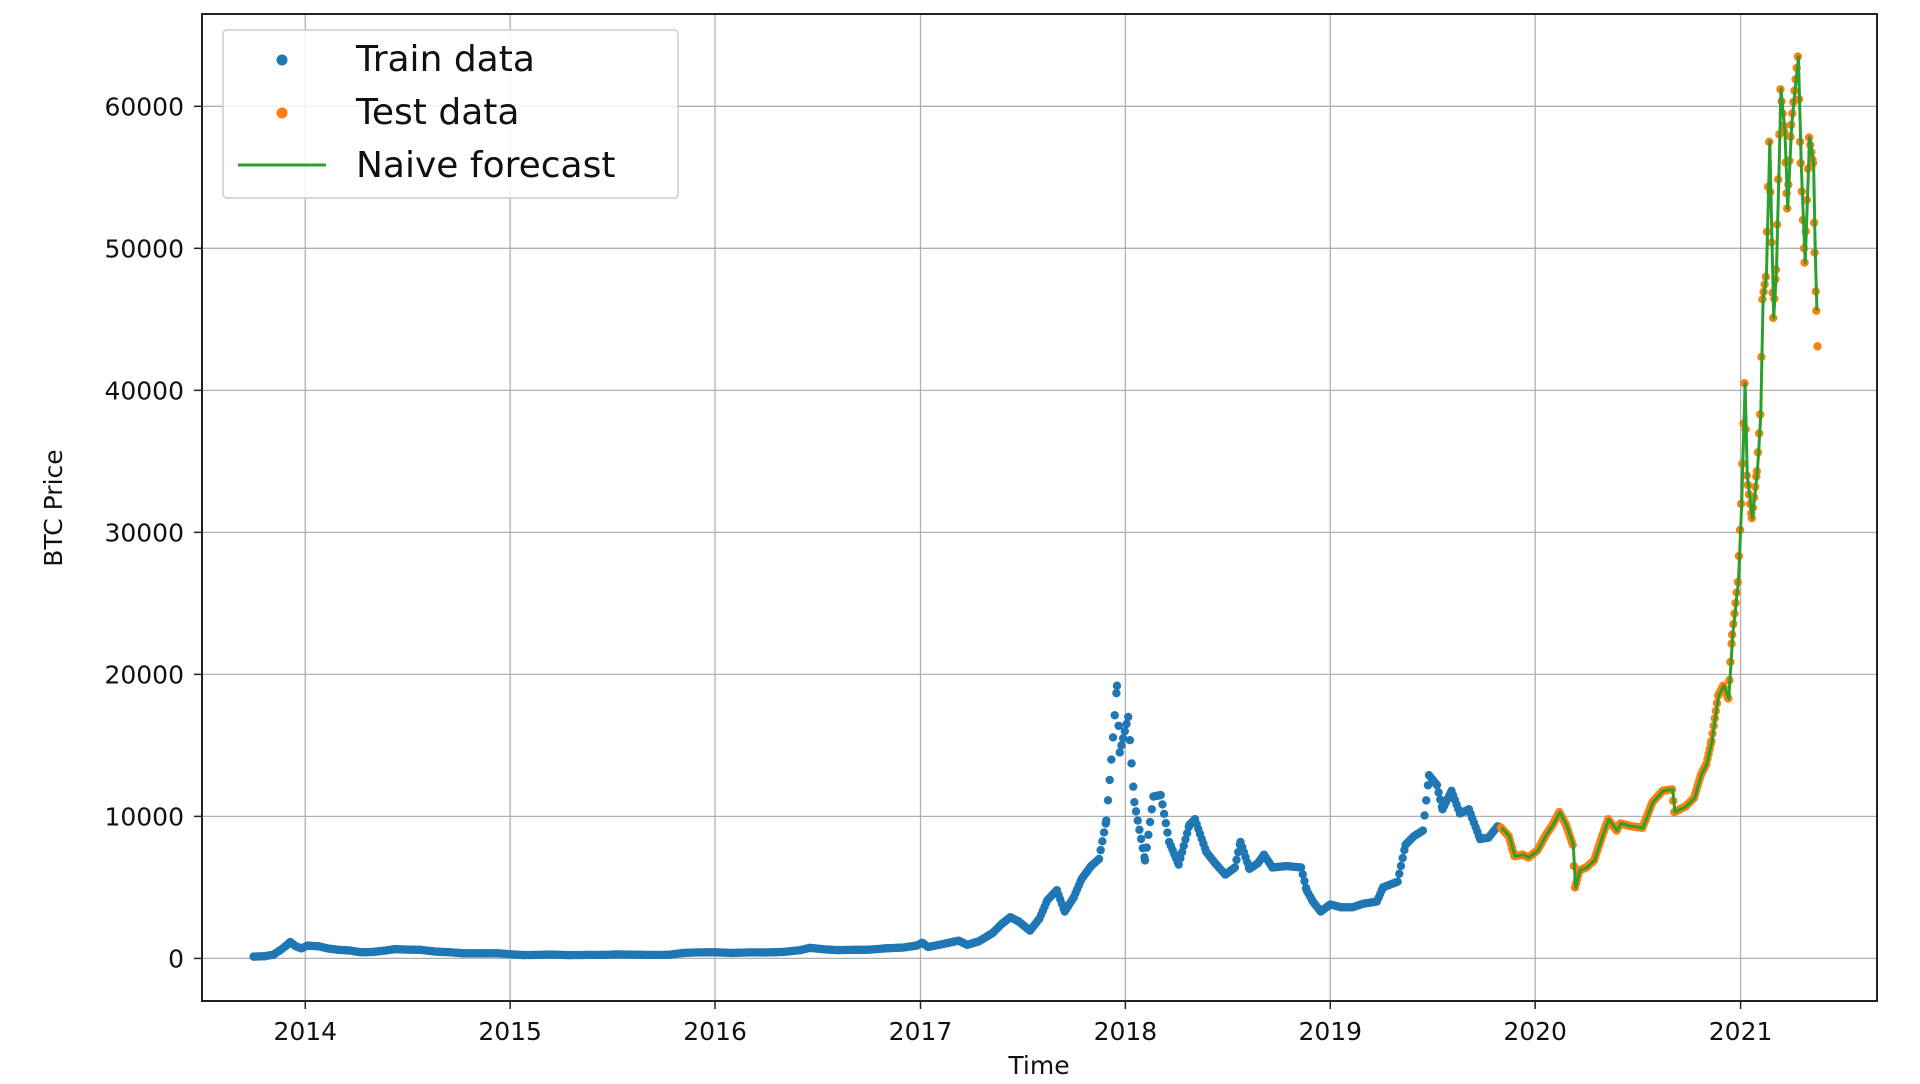 This screenshot has height=1084, width=1920. I want to click on naive-forecast-line, so click(1659, 472).